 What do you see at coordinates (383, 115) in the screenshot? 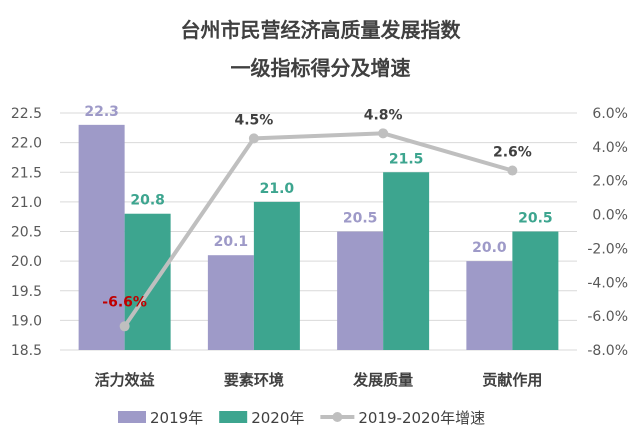
I see `growth-data-label: 4.8%` at bounding box center [383, 115].